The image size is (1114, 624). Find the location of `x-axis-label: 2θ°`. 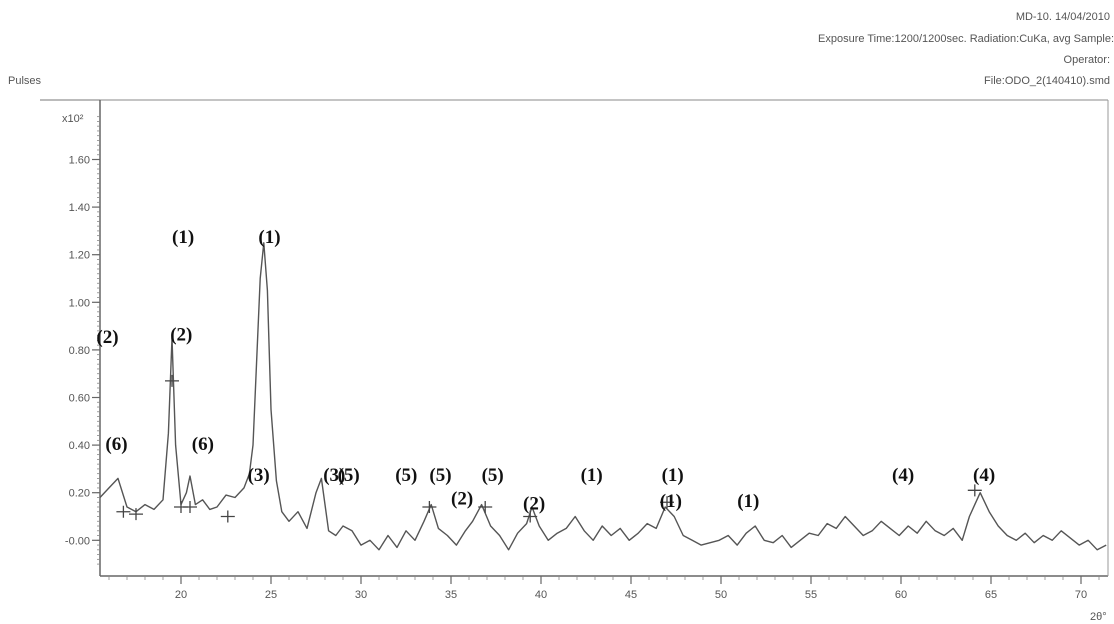

x-axis-label: 2θ° is located at coordinates (1098, 617).